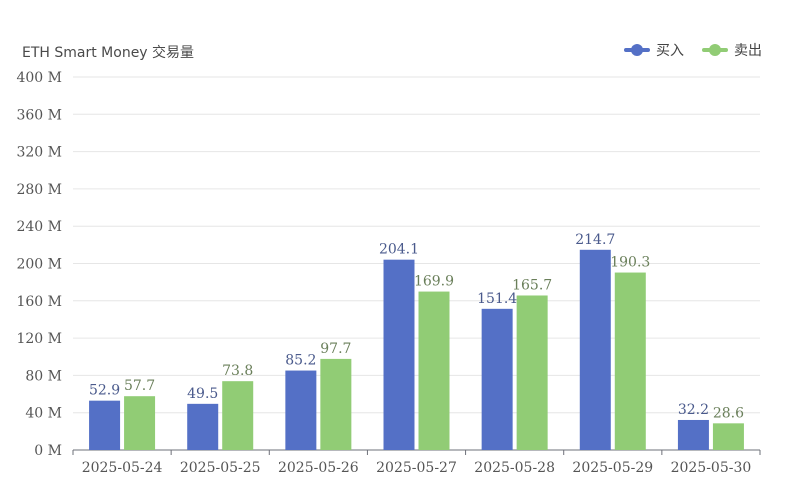 The image size is (800, 500). Describe the element at coordinates (595, 240) in the screenshot. I see `data-label: 214.7` at that location.